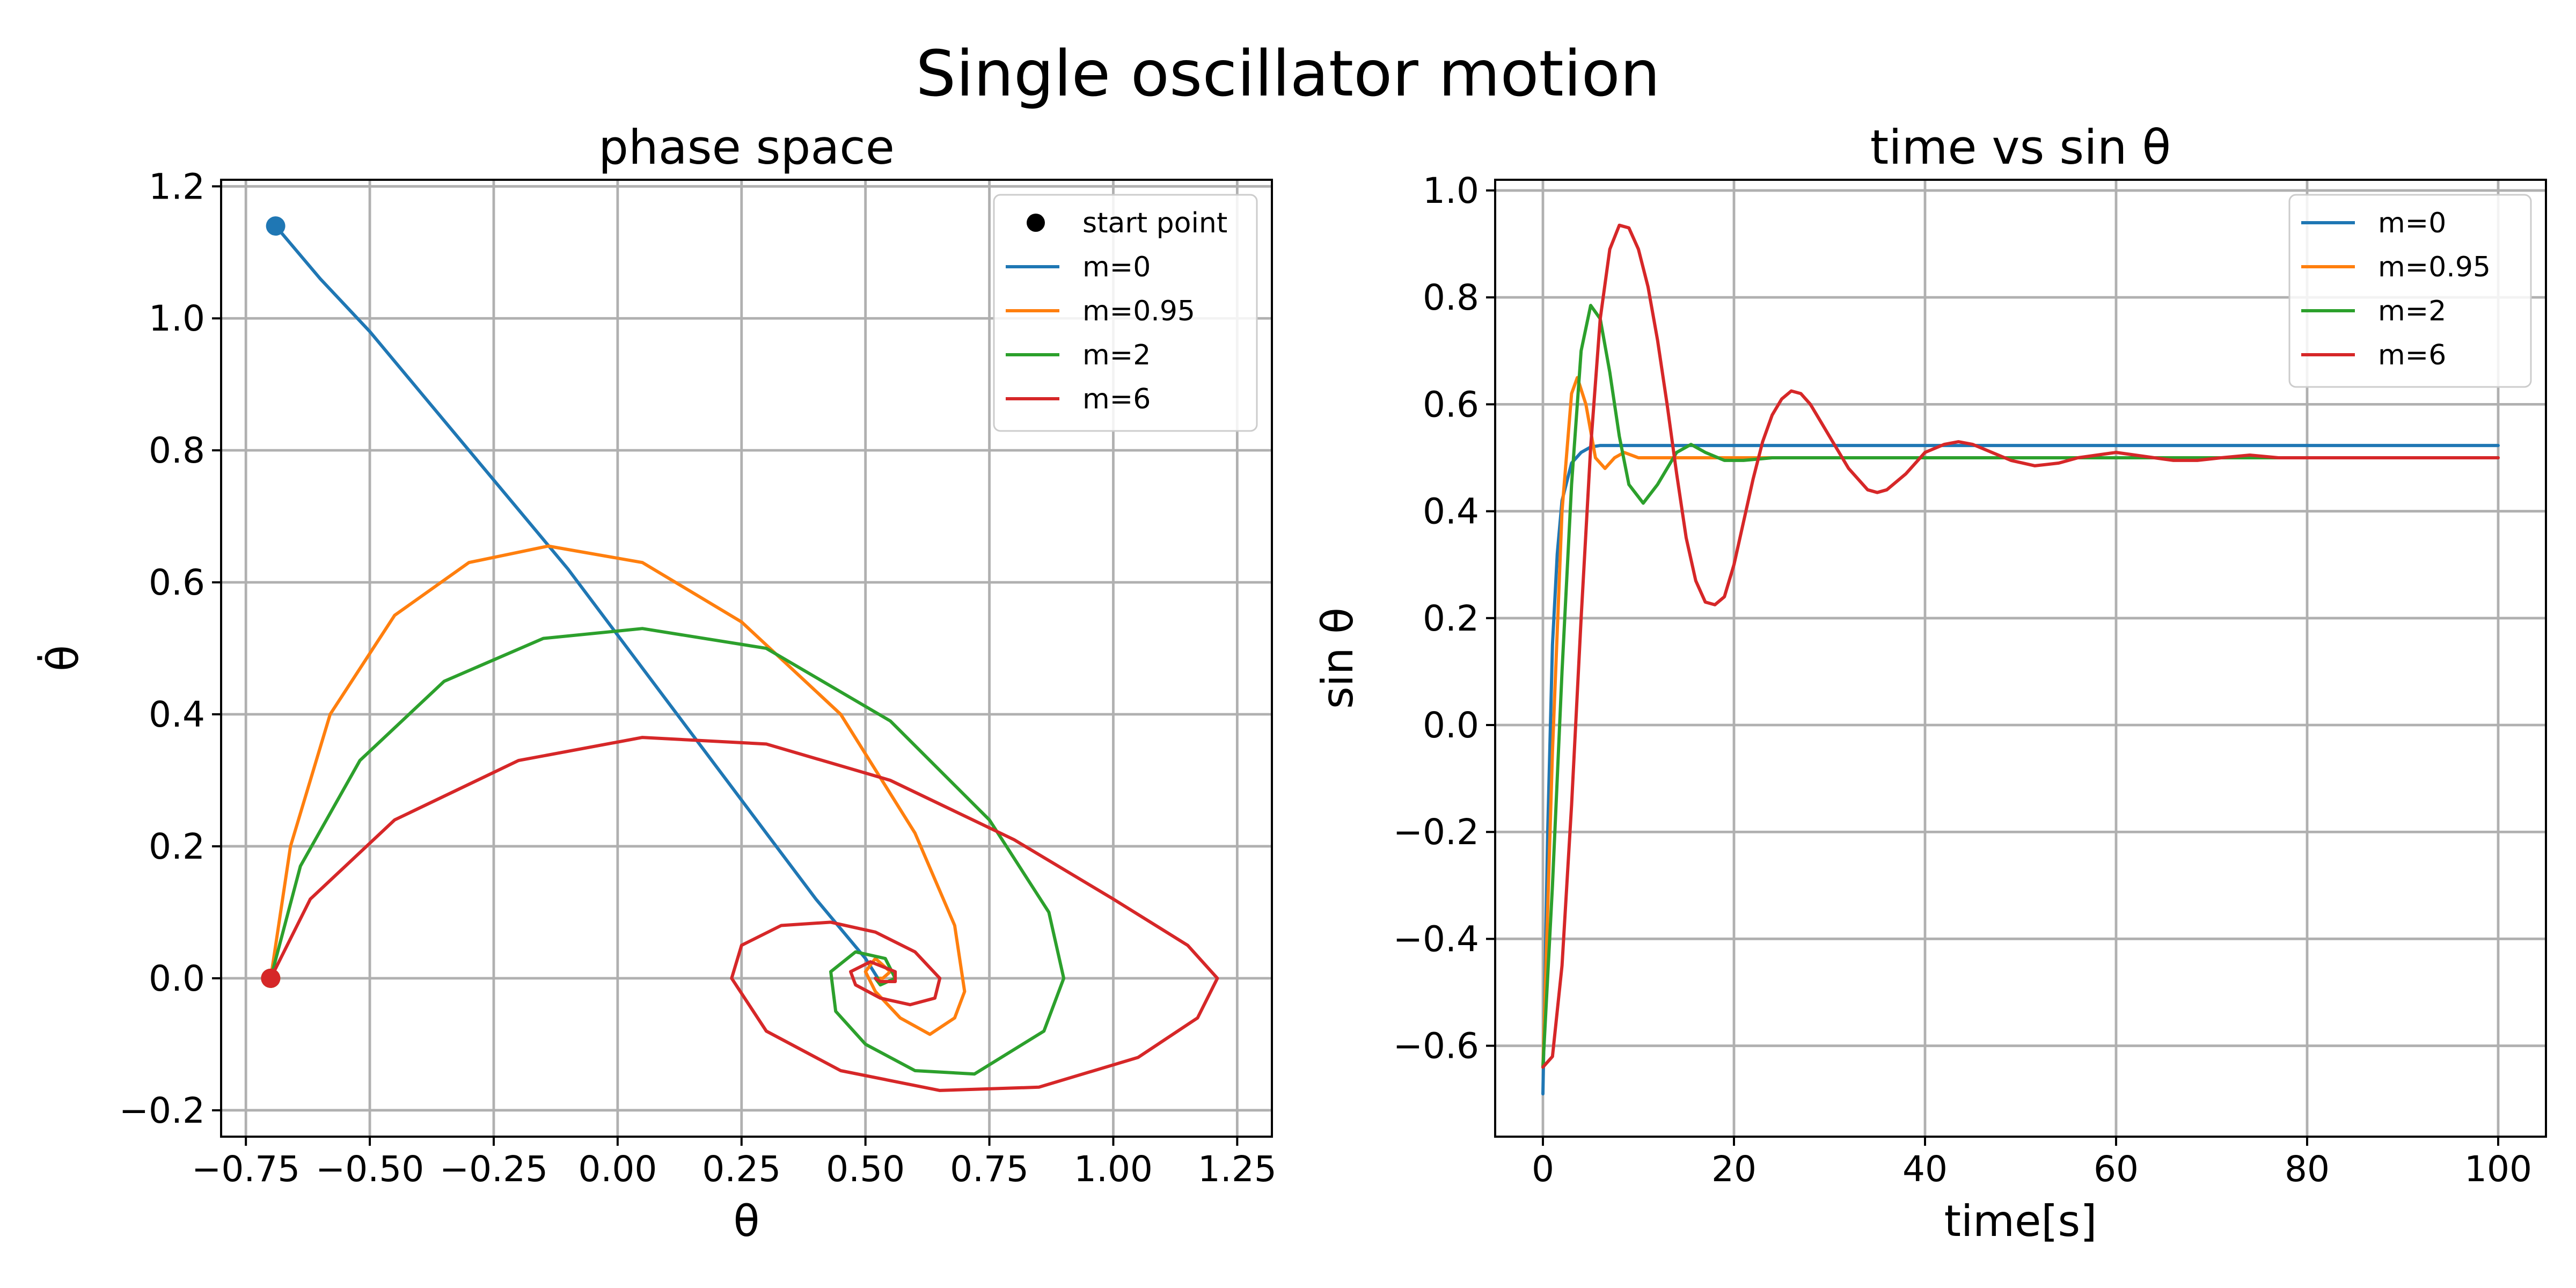 The image size is (2576, 1288). What do you see at coordinates (746, 147) in the screenshot?
I see `axes-title: phase space` at bounding box center [746, 147].